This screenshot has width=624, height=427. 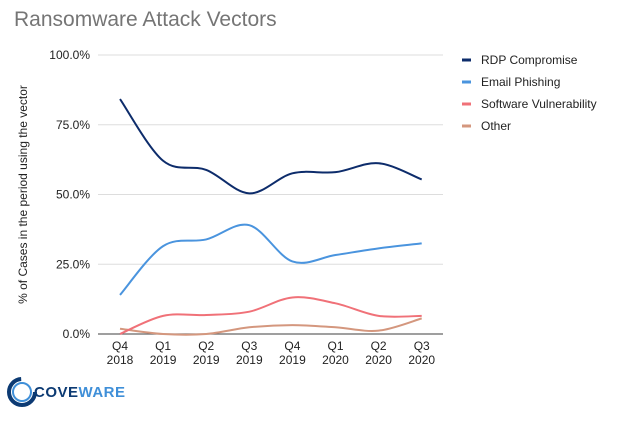 I want to click on y-tick-label: 0.0%, so click(x=77, y=334).